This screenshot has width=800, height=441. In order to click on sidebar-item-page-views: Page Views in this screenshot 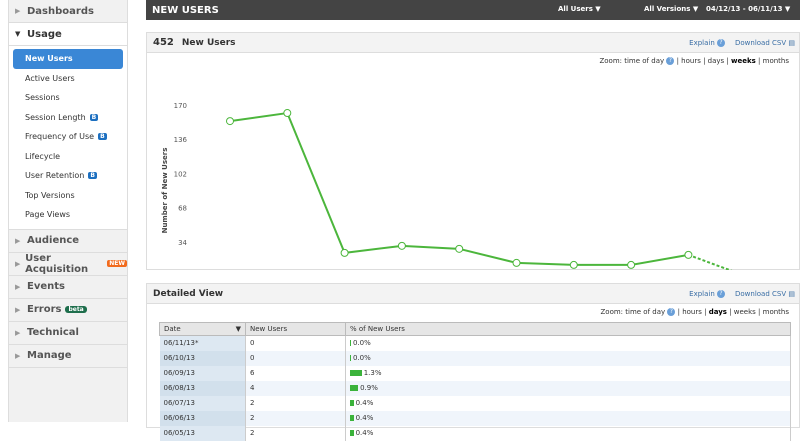, I will do `click(68, 215)`.